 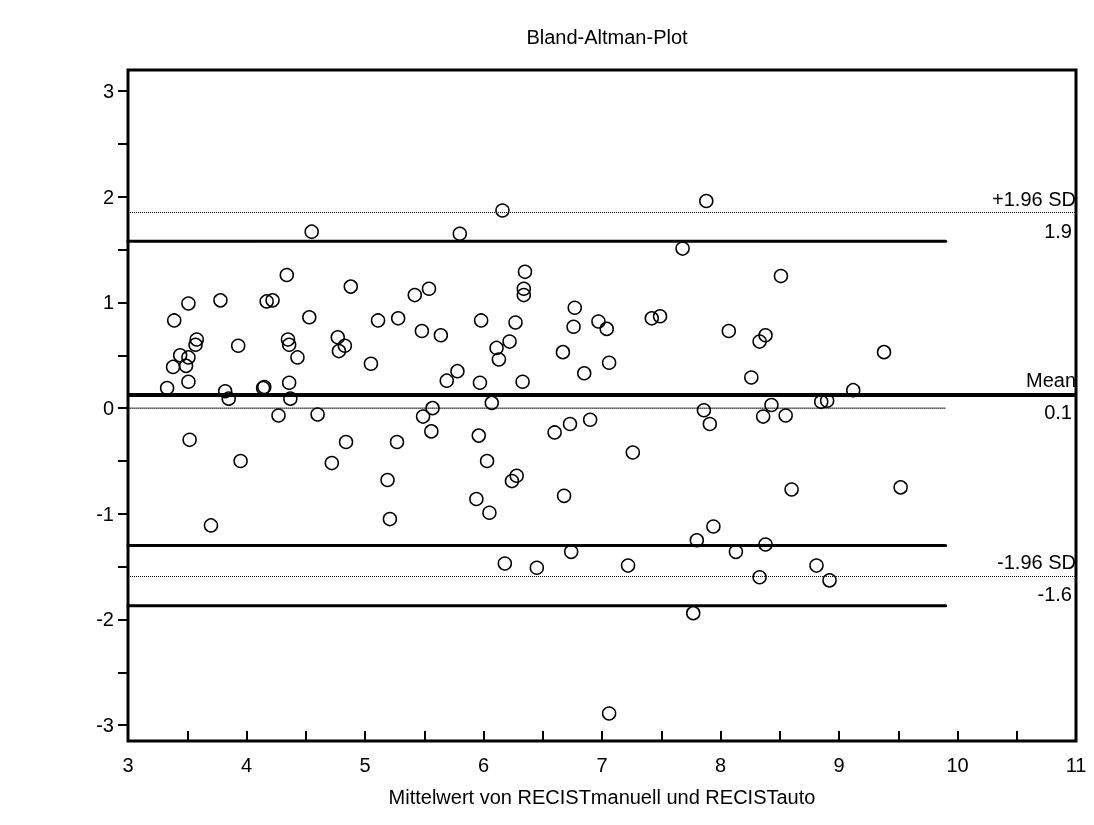 What do you see at coordinates (720, 765) in the screenshot?
I see `x-tick-label: 8` at bounding box center [720, 765].